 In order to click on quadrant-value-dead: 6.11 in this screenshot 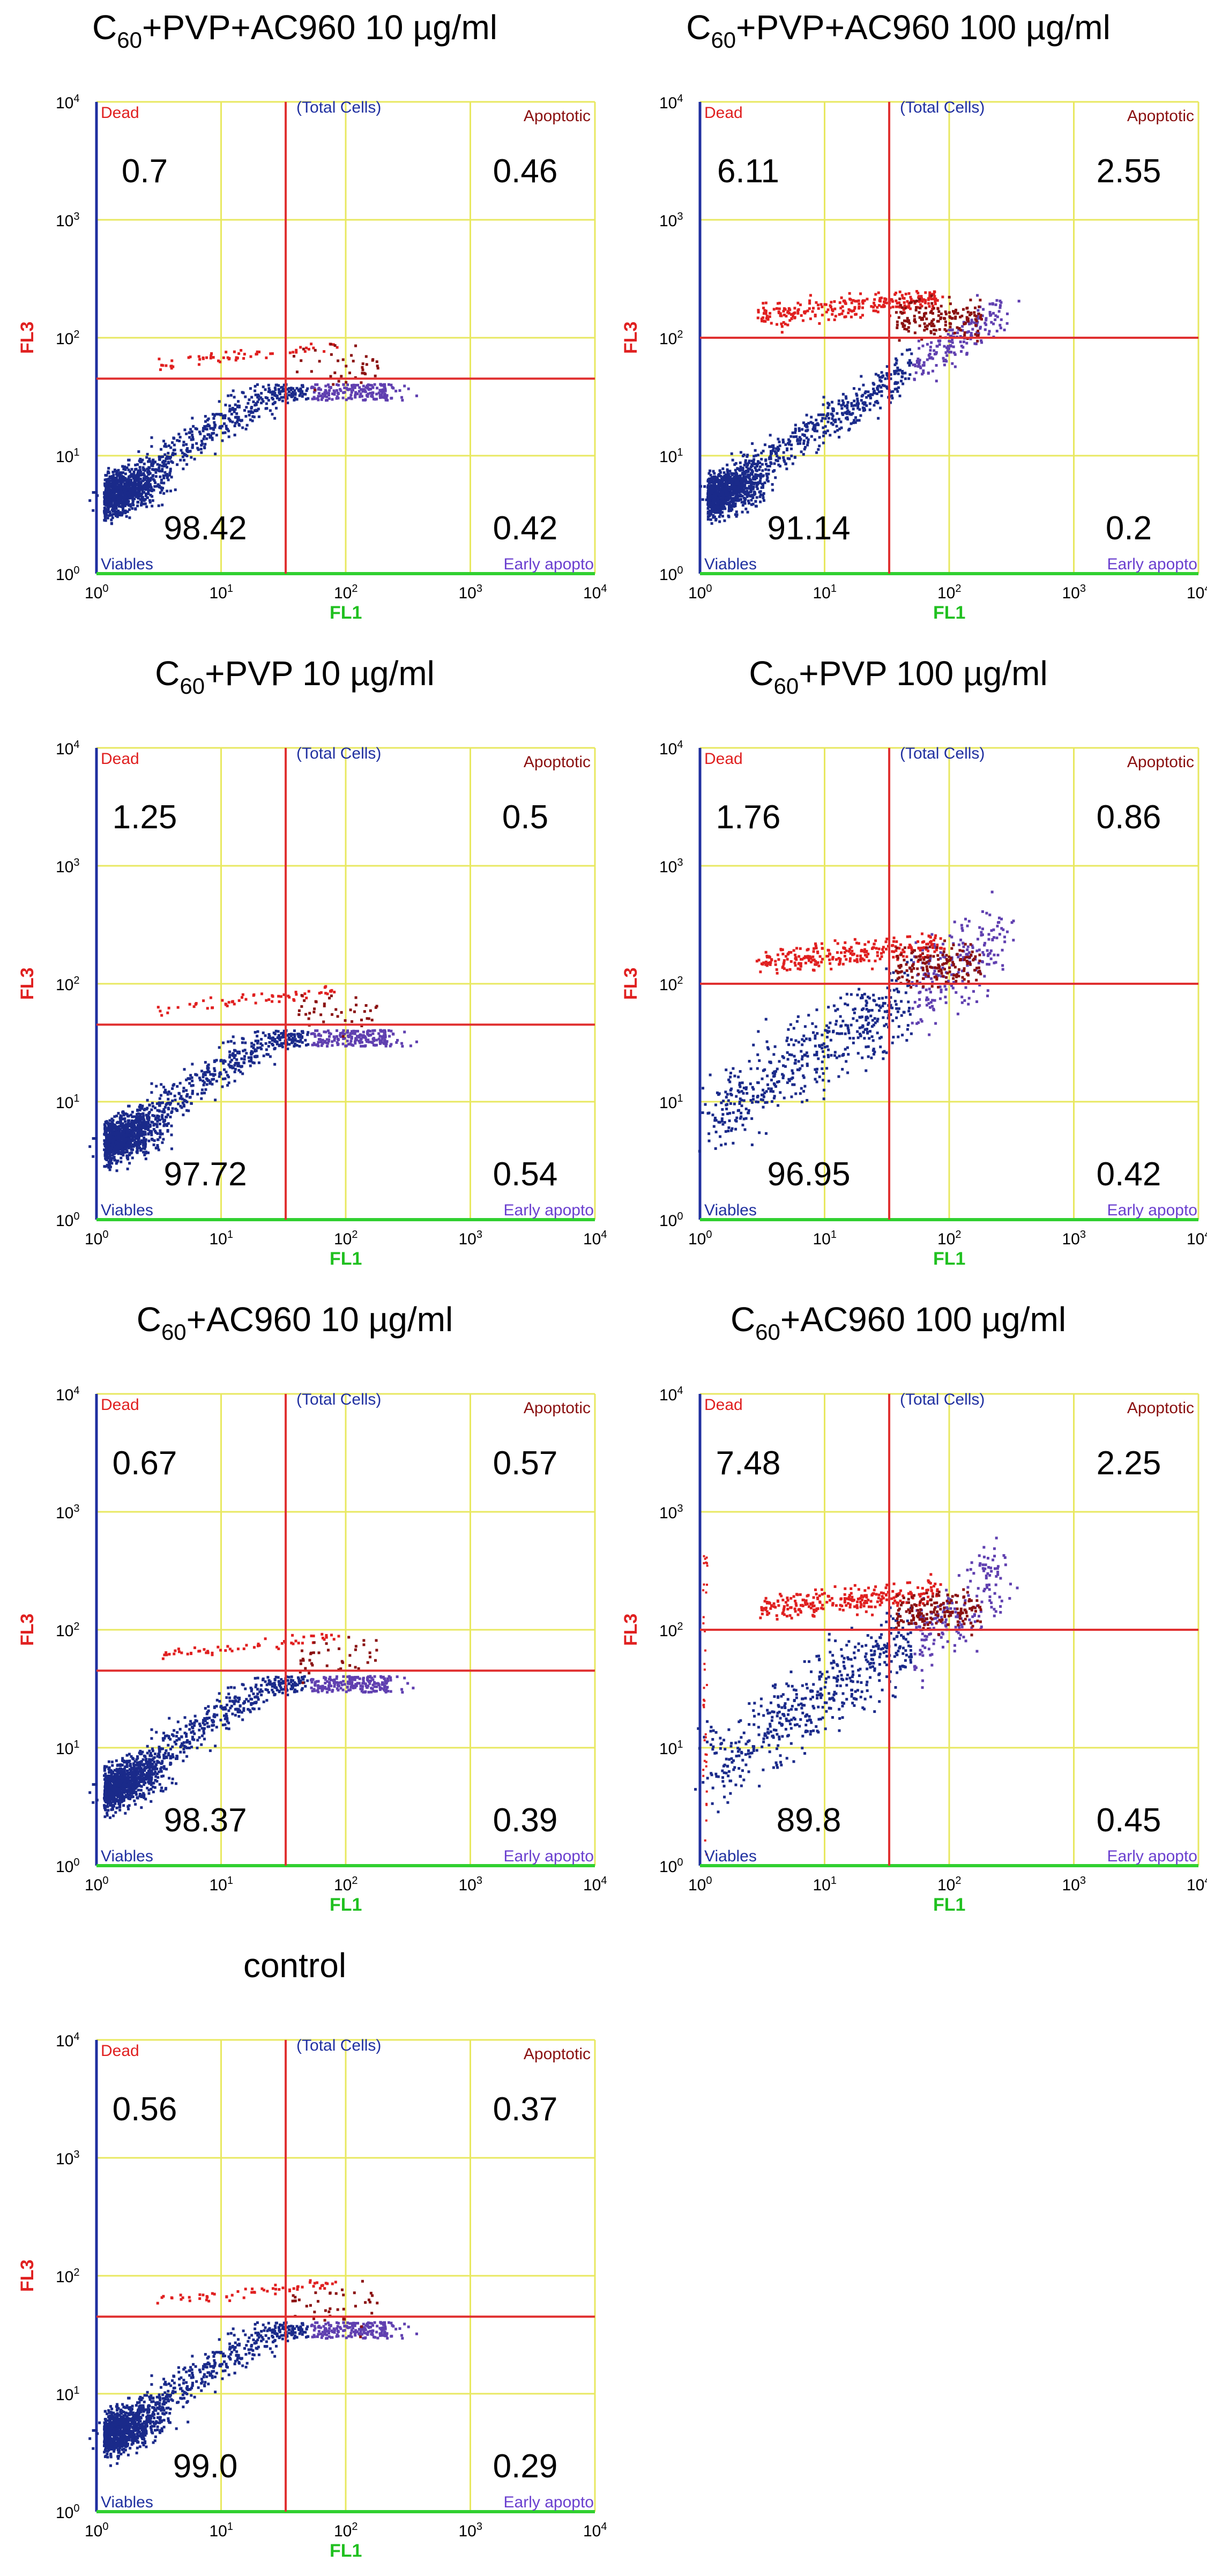, I will do `click(748, 171)`.